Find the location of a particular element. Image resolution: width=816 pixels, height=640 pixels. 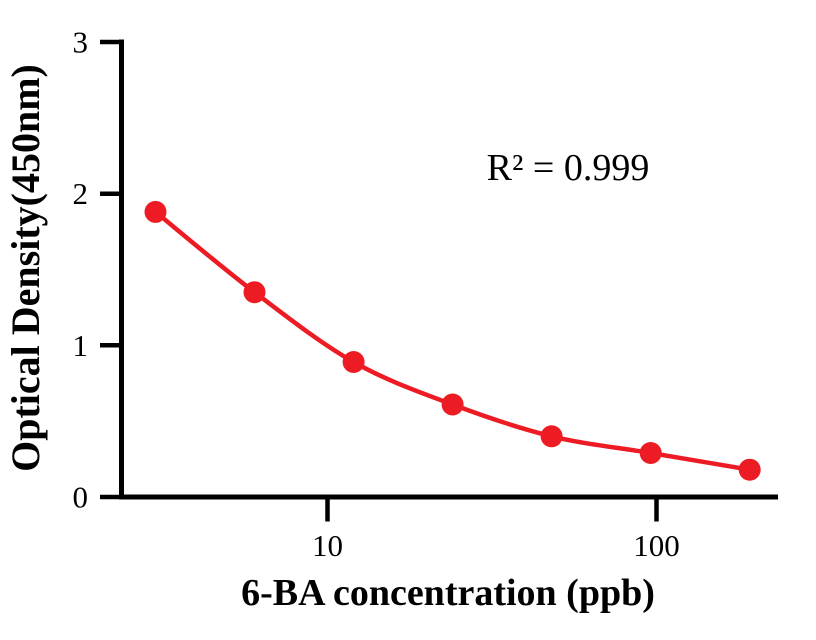

y-axis-title: Optical Density(450nm) is located at coordinates (25, 268).